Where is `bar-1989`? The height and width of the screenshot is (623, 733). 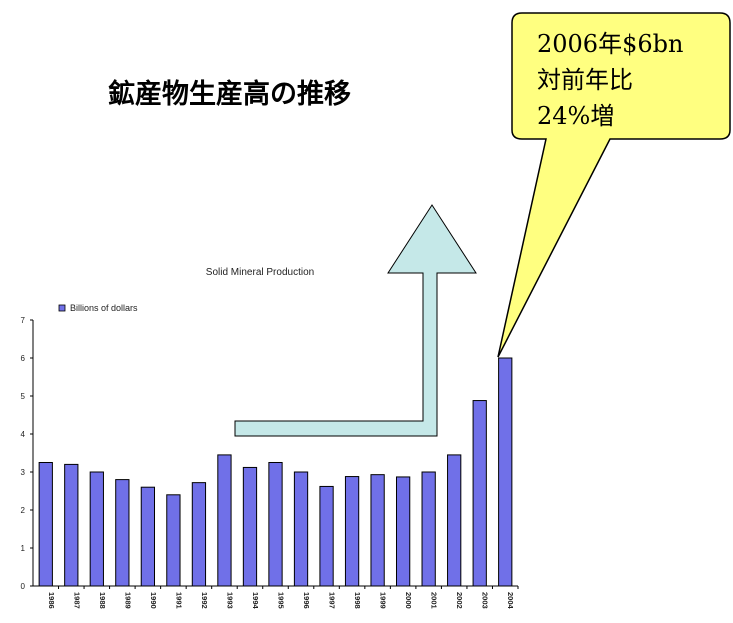 bar-1989 is located at coordinates (122, 533).